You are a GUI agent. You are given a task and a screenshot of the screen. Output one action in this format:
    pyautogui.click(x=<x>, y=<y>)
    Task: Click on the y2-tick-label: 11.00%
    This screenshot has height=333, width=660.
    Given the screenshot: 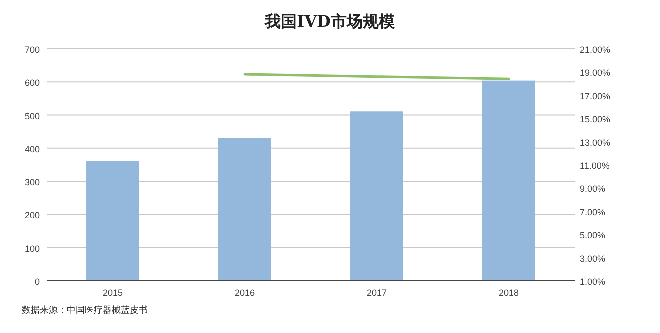 What is the action you would take?
    pyautogui.click(x=595, y=166)
    